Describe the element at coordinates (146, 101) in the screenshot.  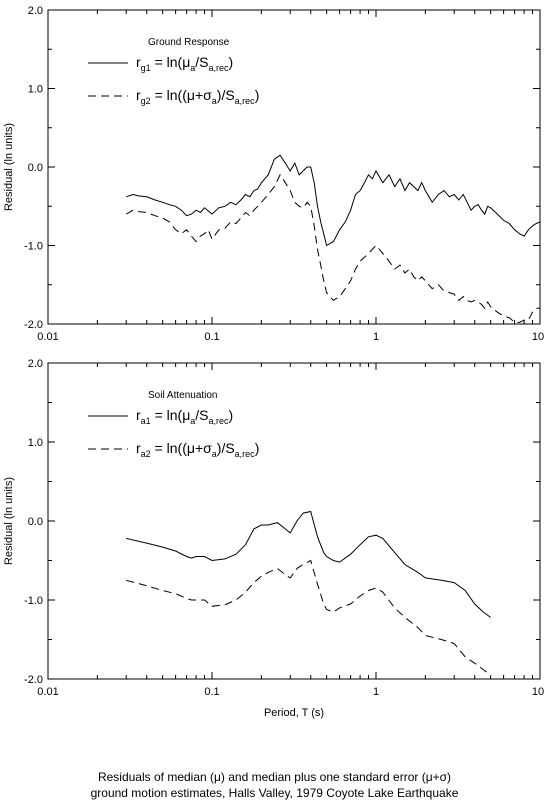
I see `legend-text-part: g2` at that location.